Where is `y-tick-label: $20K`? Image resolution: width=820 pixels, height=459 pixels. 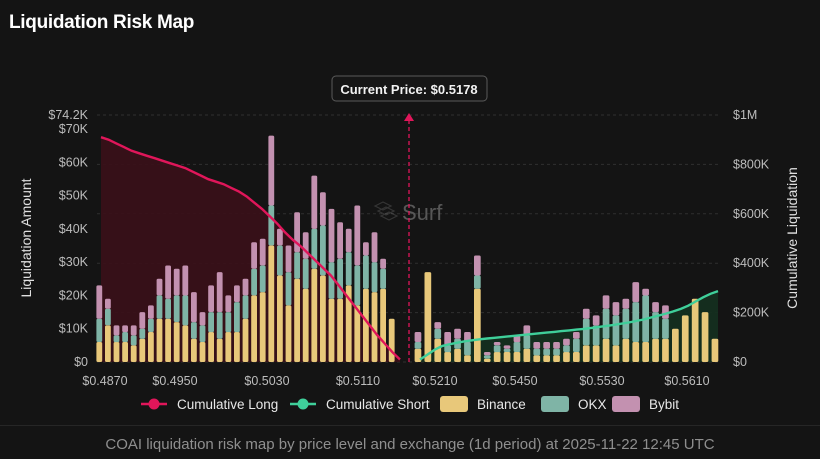 y-tick-label: $20K is located at coordinates (74, 295).